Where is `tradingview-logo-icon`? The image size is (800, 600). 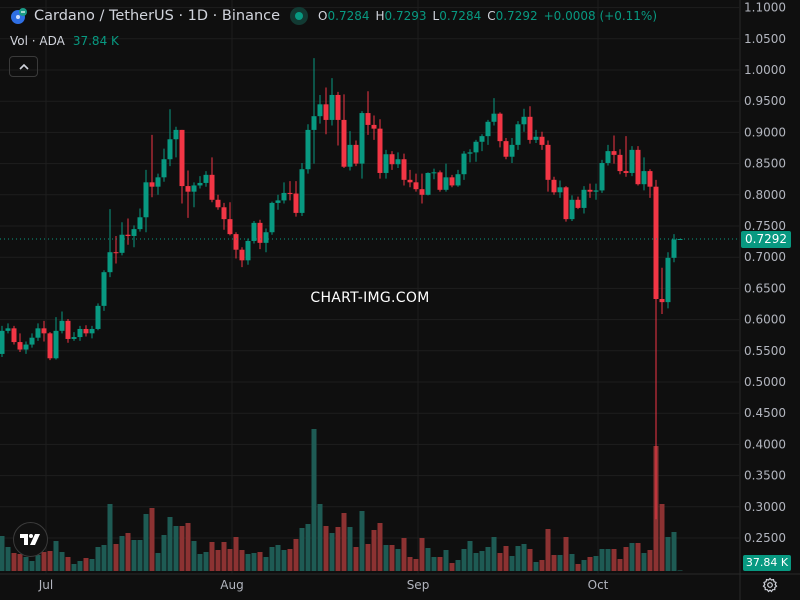
tradingview-logo-icon is located at coordinates (30, 539).